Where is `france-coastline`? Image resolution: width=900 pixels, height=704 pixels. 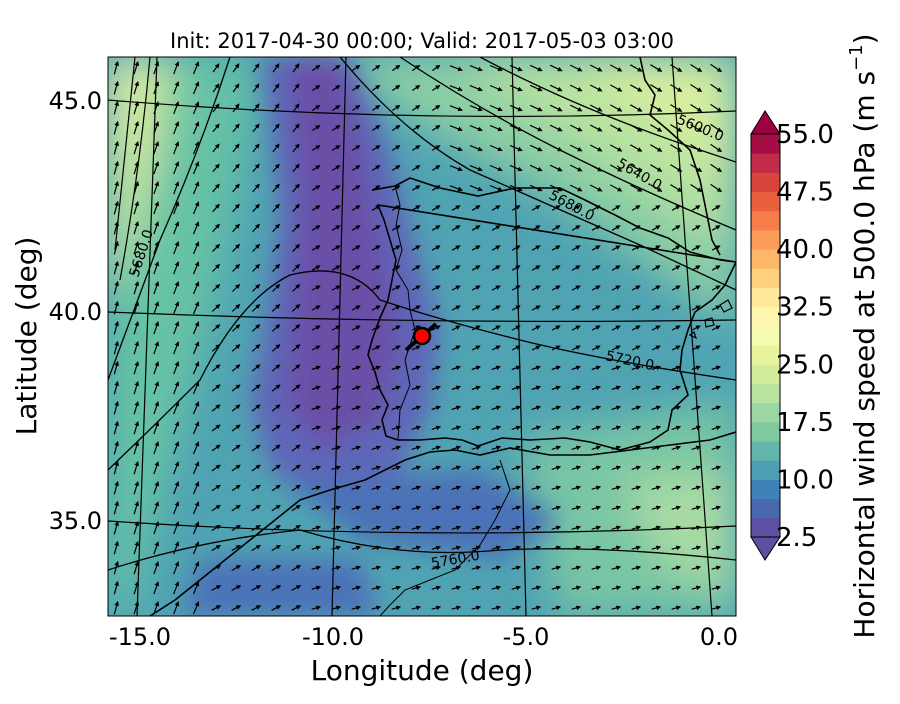
france-coastline is located at coordinates (680, 156).